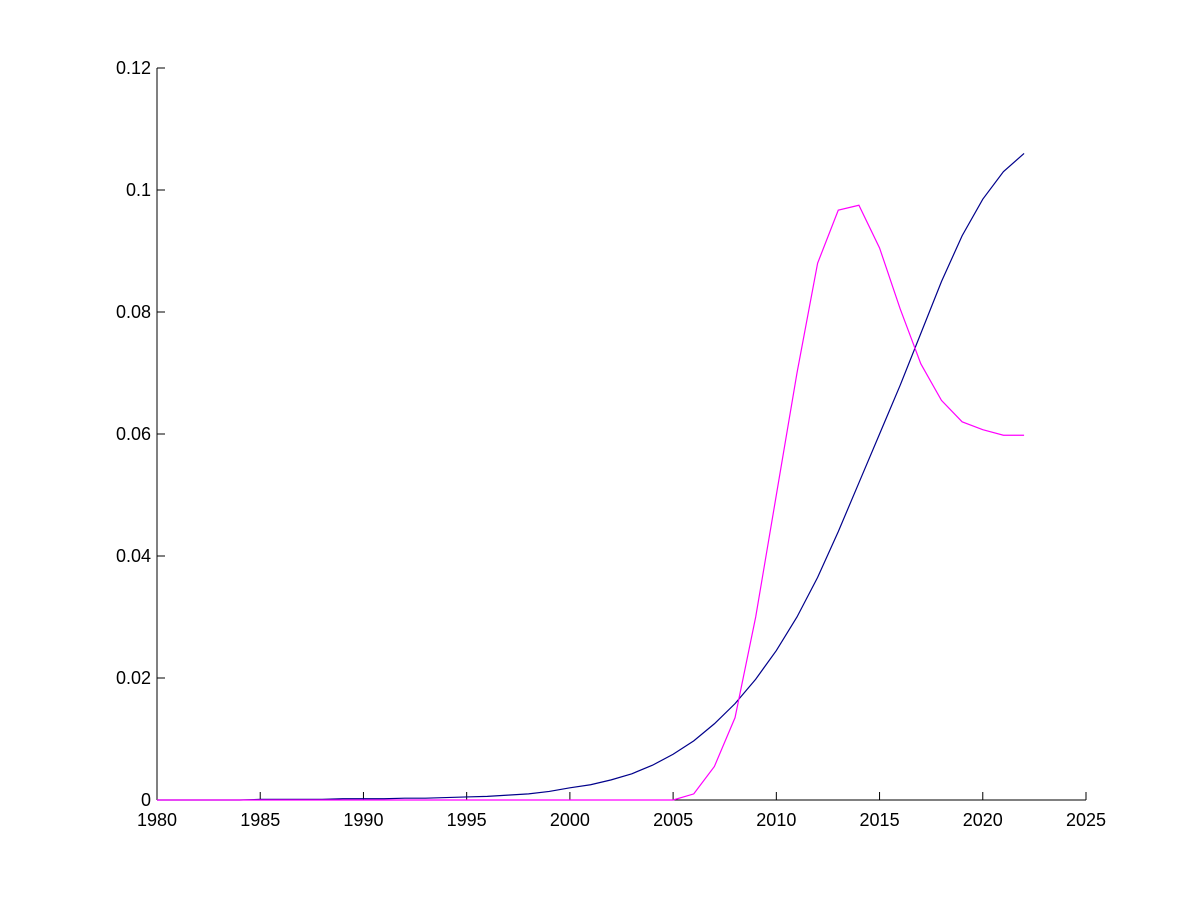 Image resolution: width=1200 pixels, height=900 pixels. What do you see at coordinates (138, 190) in the screenshot?
I see `y-tick-label: 0.1` at bounding box center [138, 190].